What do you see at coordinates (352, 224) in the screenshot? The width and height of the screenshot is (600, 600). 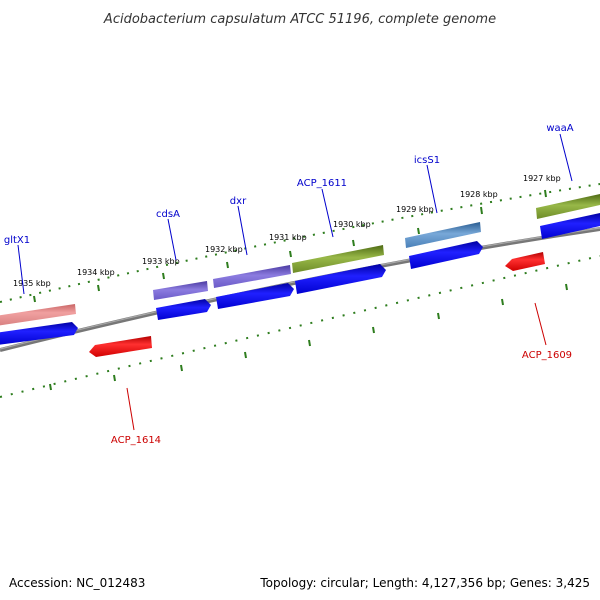 I see `scale-label: 1930 kbp` at bounding box center [352, 224].